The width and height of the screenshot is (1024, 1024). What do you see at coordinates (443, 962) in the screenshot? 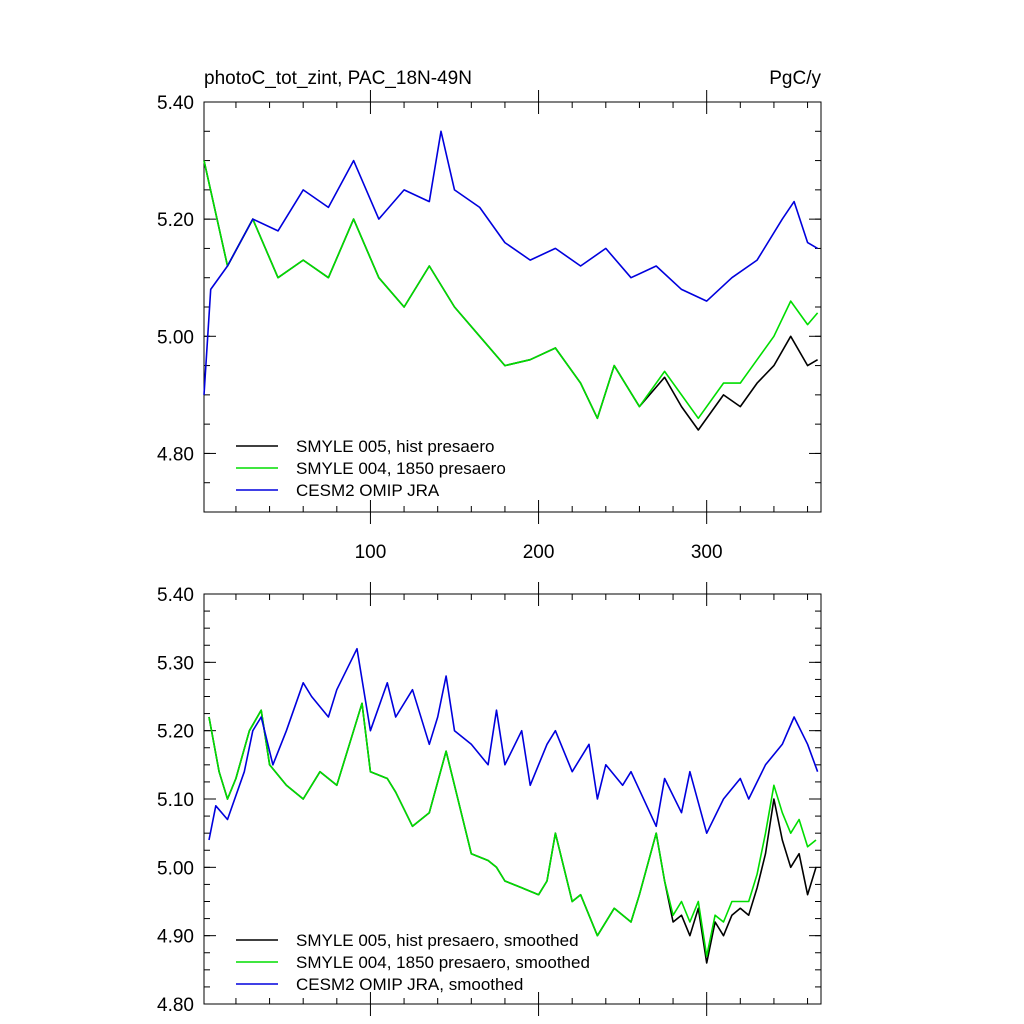
I see `bottom-legend-label-1: SMYLE 004, 1850 presaero, smoothed` at bounding box center [443, 962].